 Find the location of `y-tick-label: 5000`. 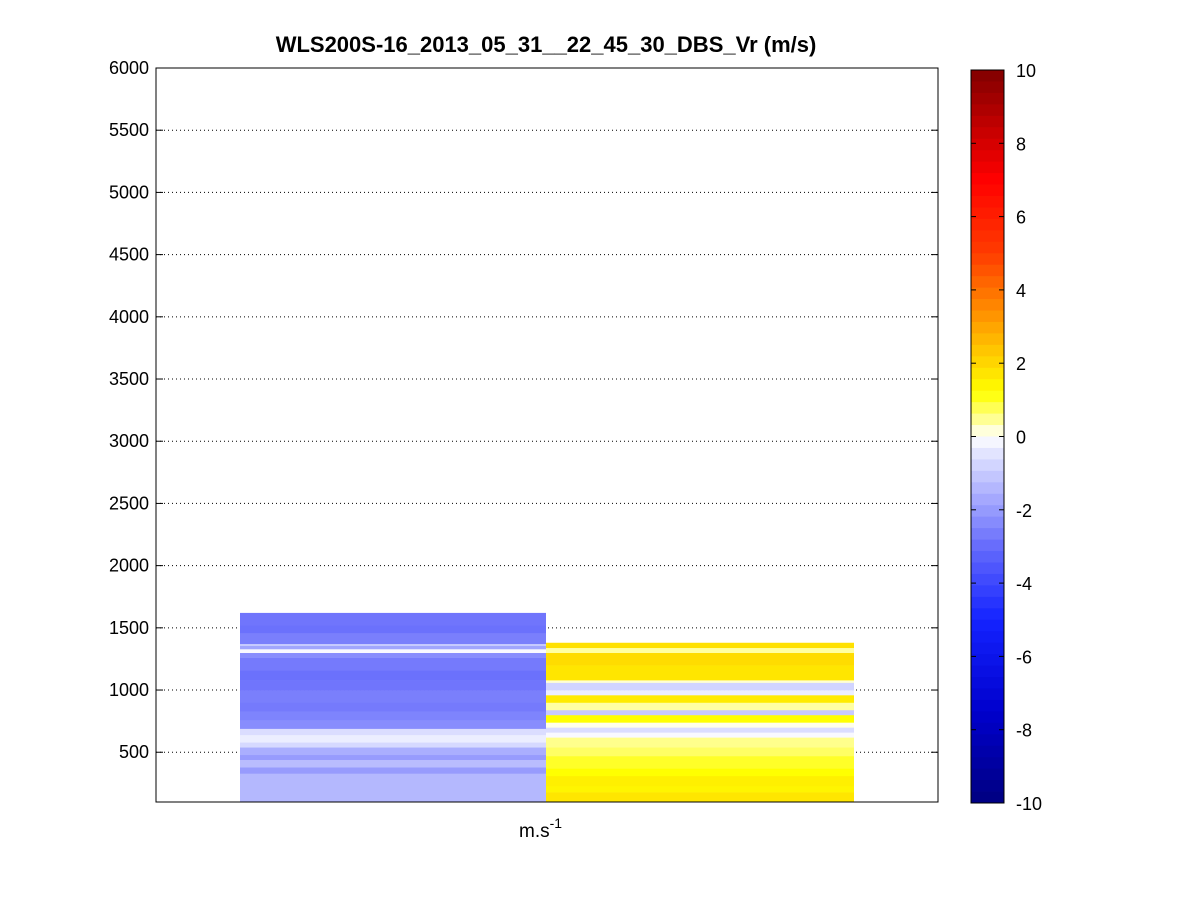

y-tick-label: 5000 is located at coordinates (129, 192).